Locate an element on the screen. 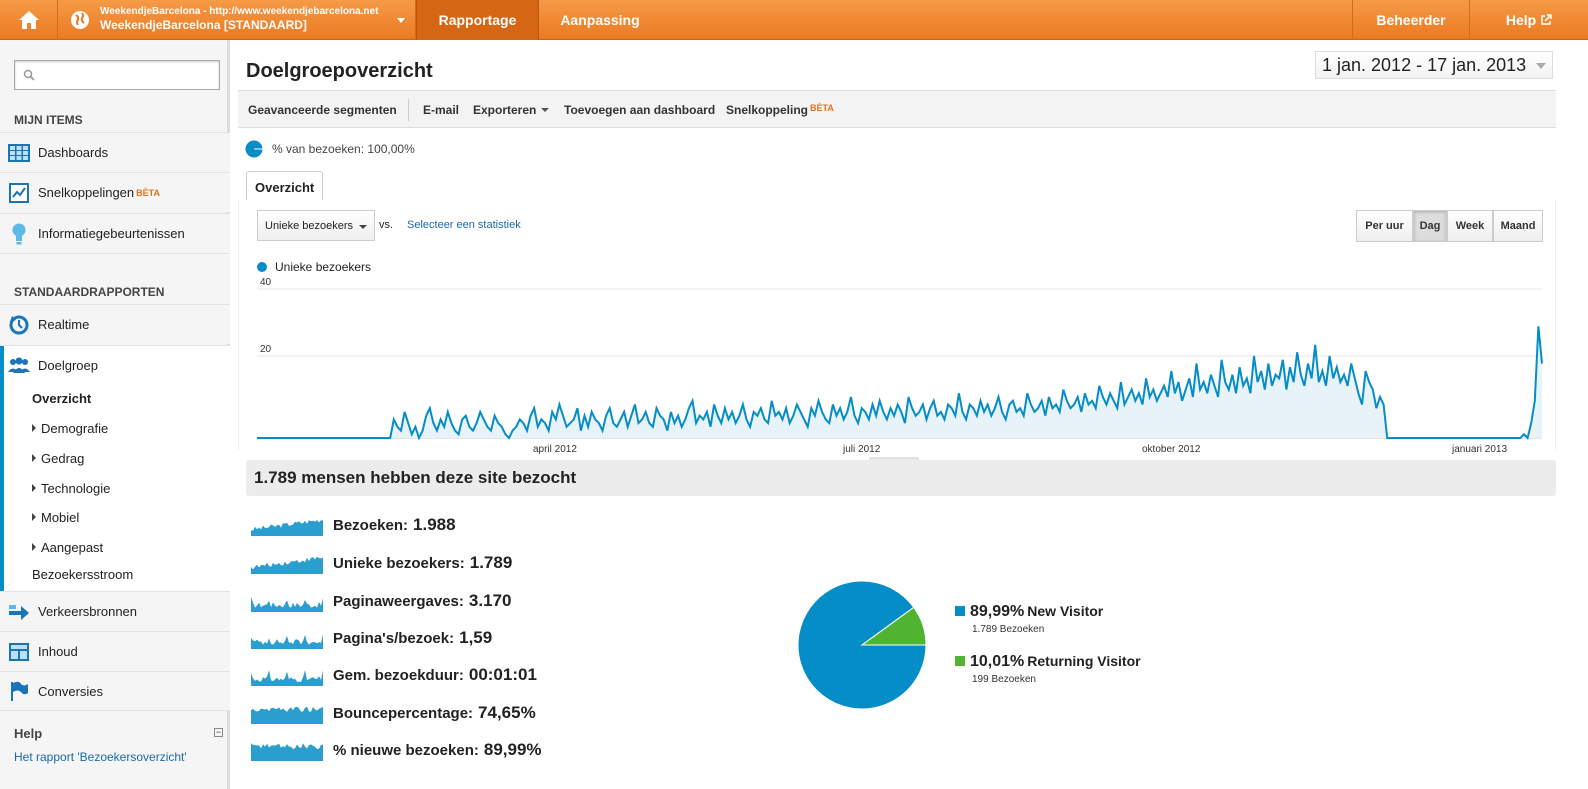 The height and width of the screenshot is (789, 1588). sidebar-item-intelligence: Informatiegebeurtenissen is located at coordinates (115, 233).